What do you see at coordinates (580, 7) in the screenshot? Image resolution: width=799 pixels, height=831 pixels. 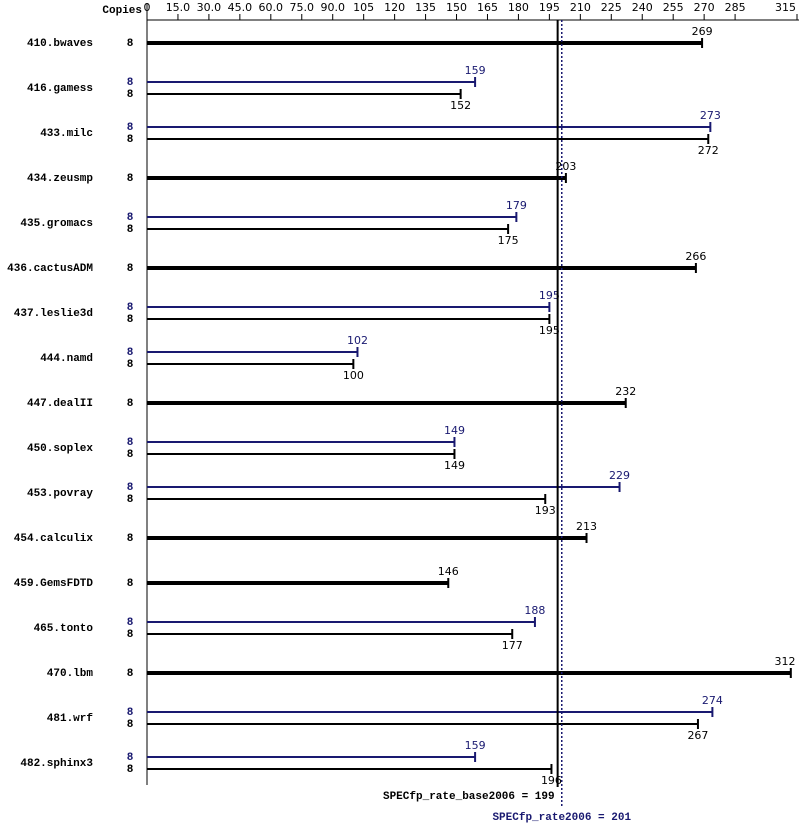 I see `x-tick-label: 210` at bounding box center [580, 7].